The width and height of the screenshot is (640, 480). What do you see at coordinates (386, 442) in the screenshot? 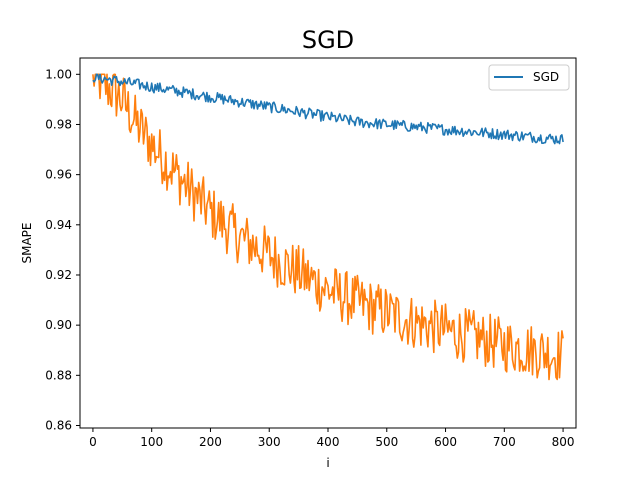
I see `x-tick-label: 500` at bounding box center [386, 442].